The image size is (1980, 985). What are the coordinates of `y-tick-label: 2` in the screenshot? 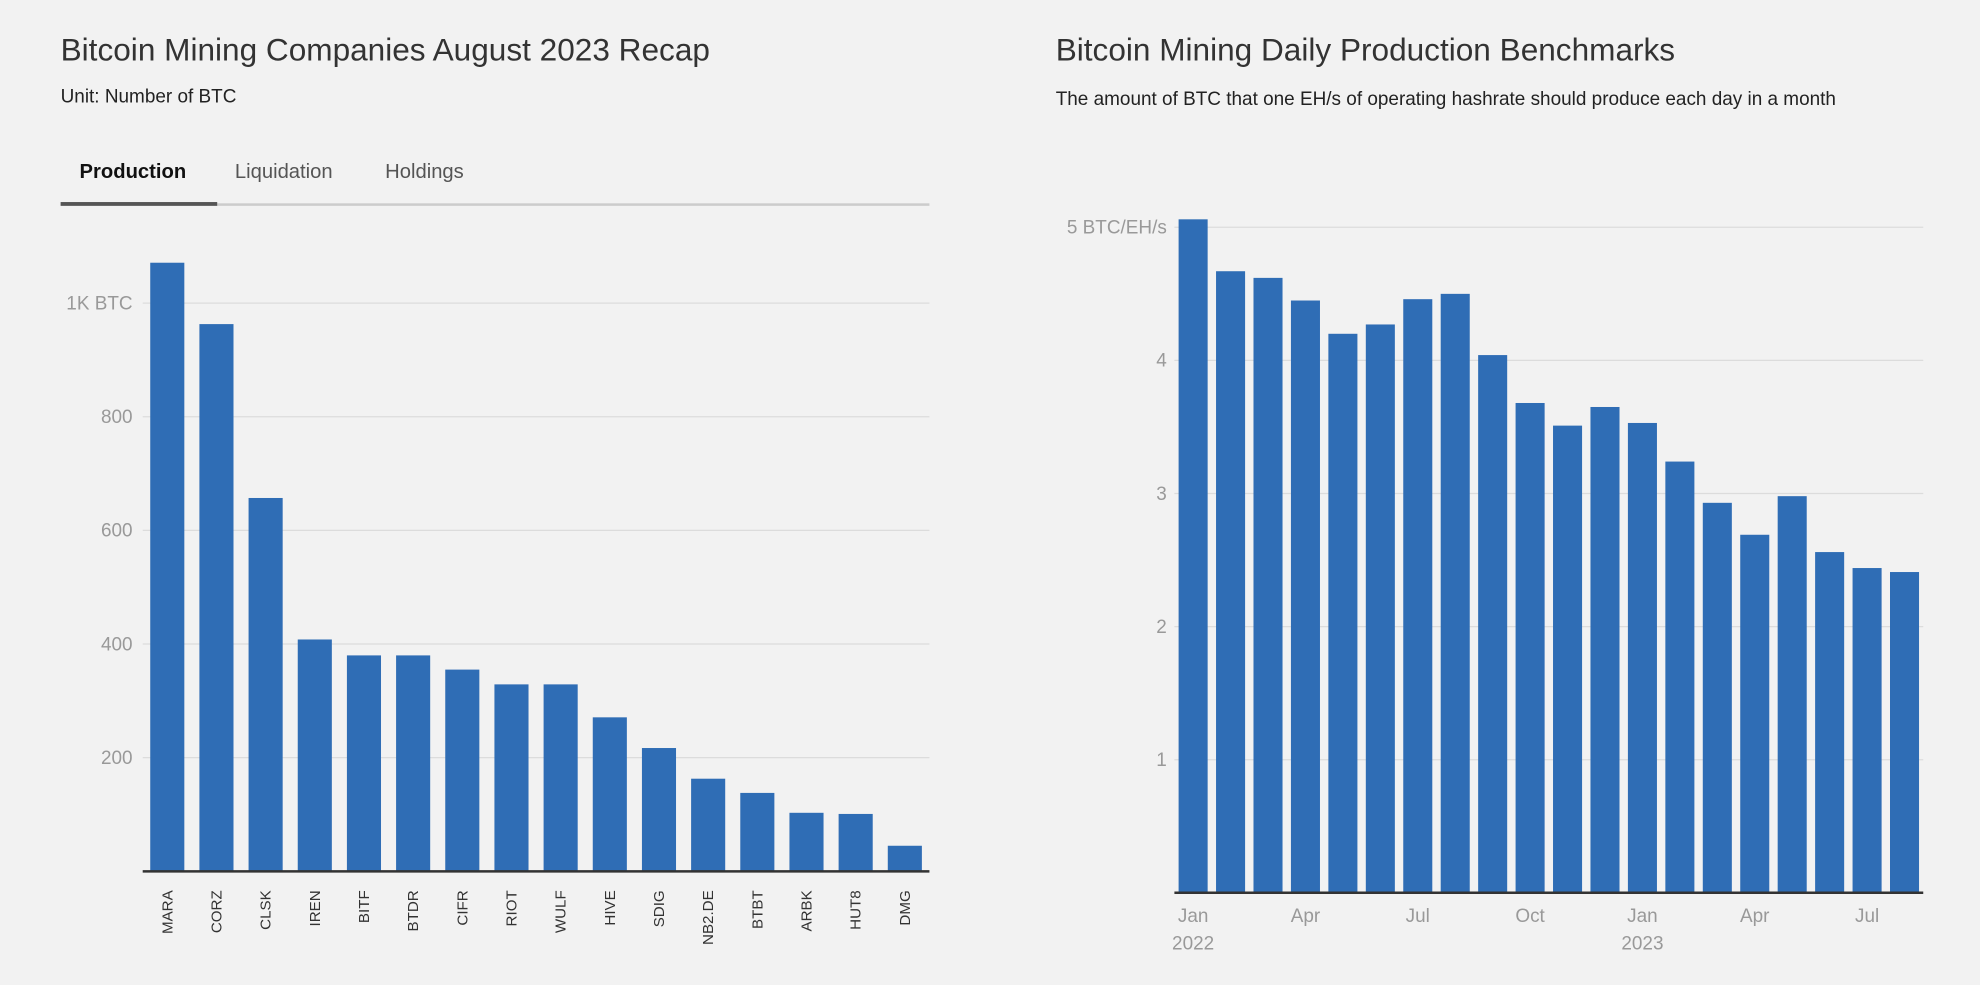 It's located at (1161, 627).